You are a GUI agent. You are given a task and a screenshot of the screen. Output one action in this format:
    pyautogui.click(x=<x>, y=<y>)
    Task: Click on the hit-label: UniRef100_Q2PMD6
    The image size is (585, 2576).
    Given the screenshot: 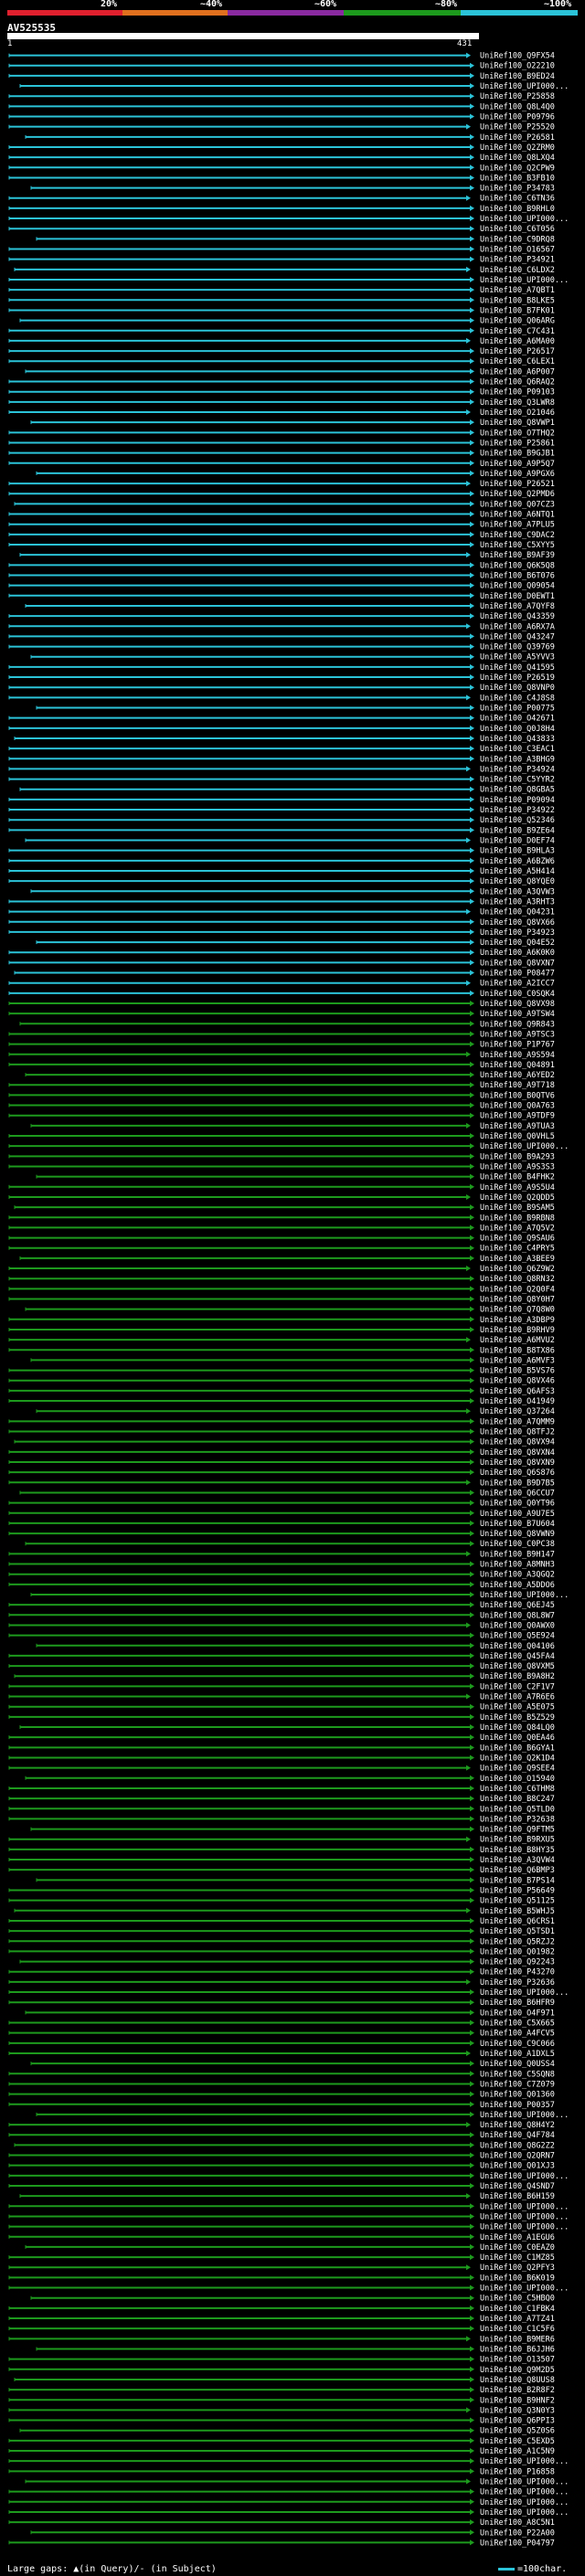 What is the action you would take?
    pyautogui.click(x=517, y=494)
    